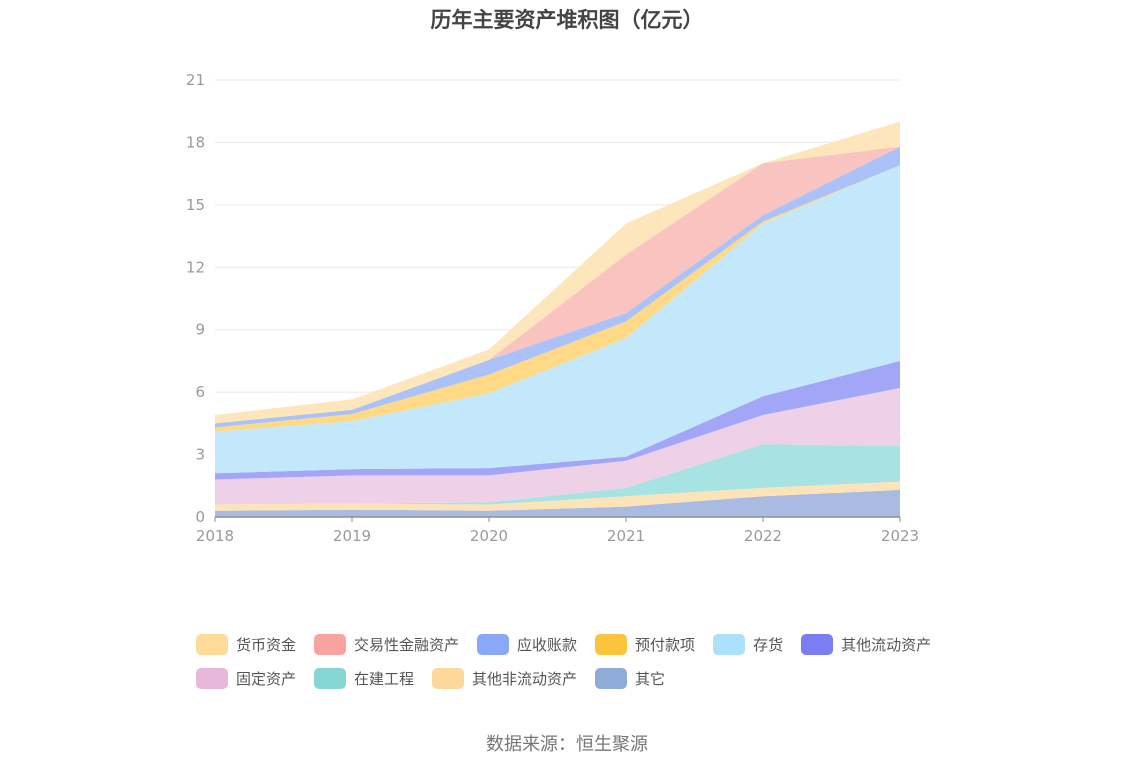  I want to click on legend-item: 在建工程, so click(364, 678).